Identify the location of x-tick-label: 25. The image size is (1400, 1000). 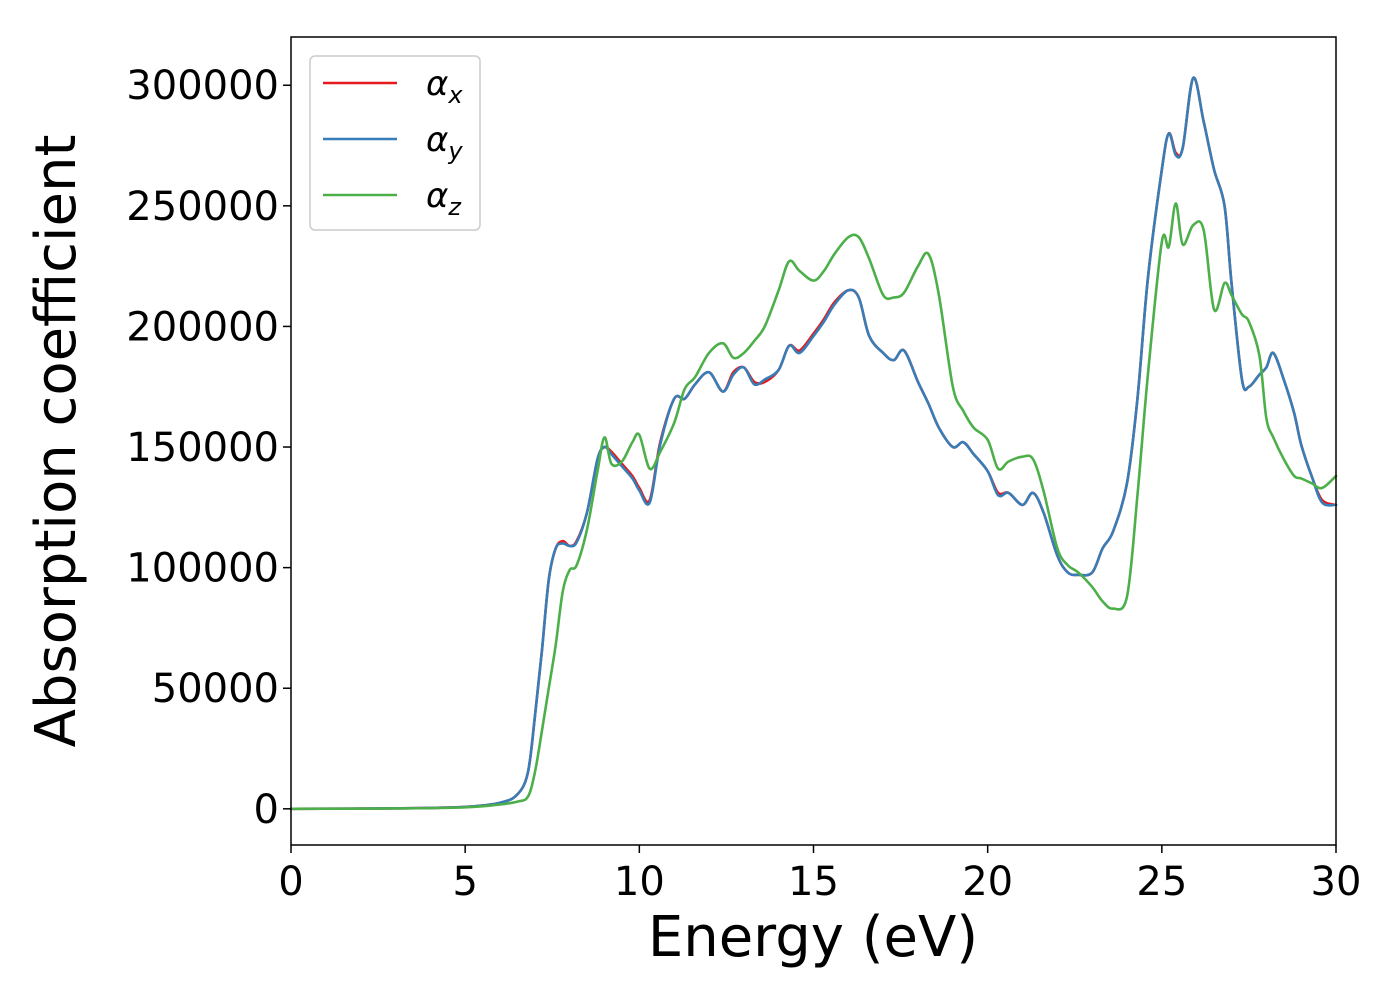
(1161, 882).